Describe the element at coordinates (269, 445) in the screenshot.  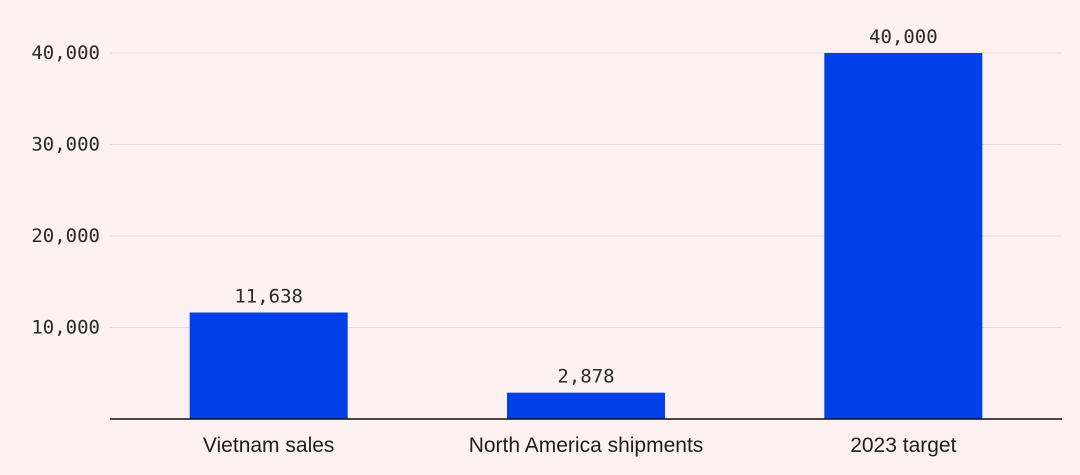
I see `category-label: Vietnam sales` at that location.